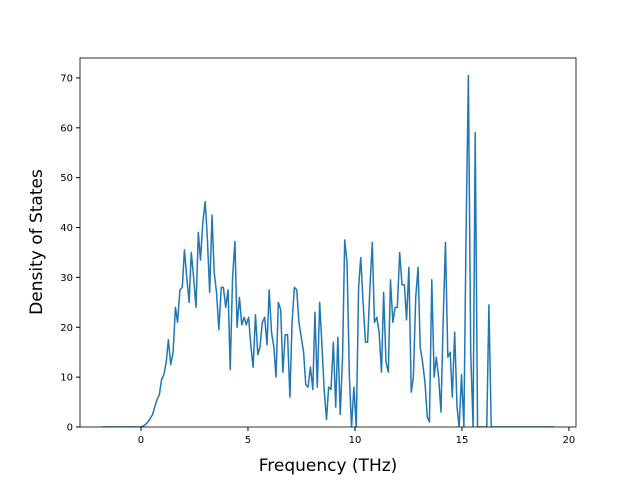 The image size is (640, 484). Describe the element at coordinates (66, 228) in the screenshot. I see `y-tick-label: 40` at that location.